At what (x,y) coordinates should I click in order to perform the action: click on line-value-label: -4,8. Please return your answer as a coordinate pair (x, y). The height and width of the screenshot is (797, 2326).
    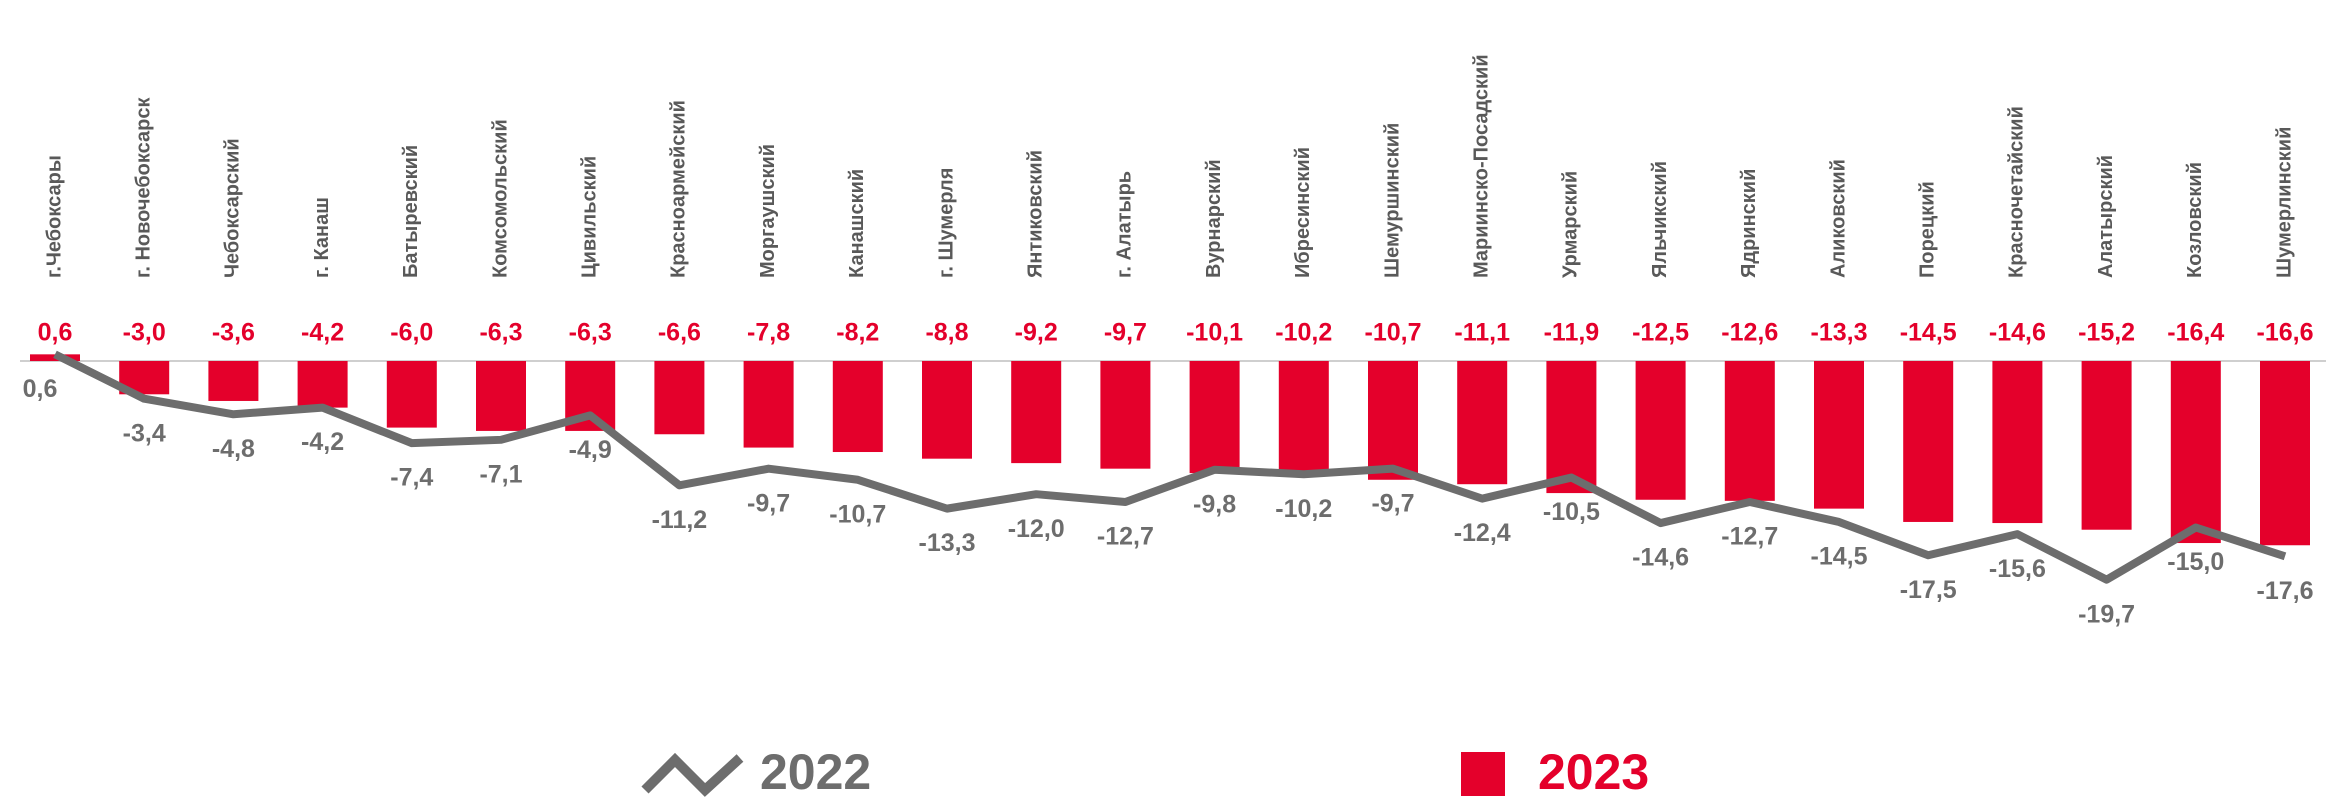
    Looking at the image, I should click on (233, 449).